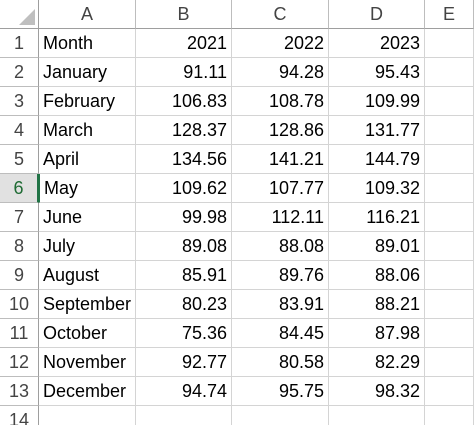 The height and width of the screenshot is (425, 474). What do you see at coordinates (184, 217) in the screenshot?
I see `cell-b7: 99.98` at bounding box center [184, 217].